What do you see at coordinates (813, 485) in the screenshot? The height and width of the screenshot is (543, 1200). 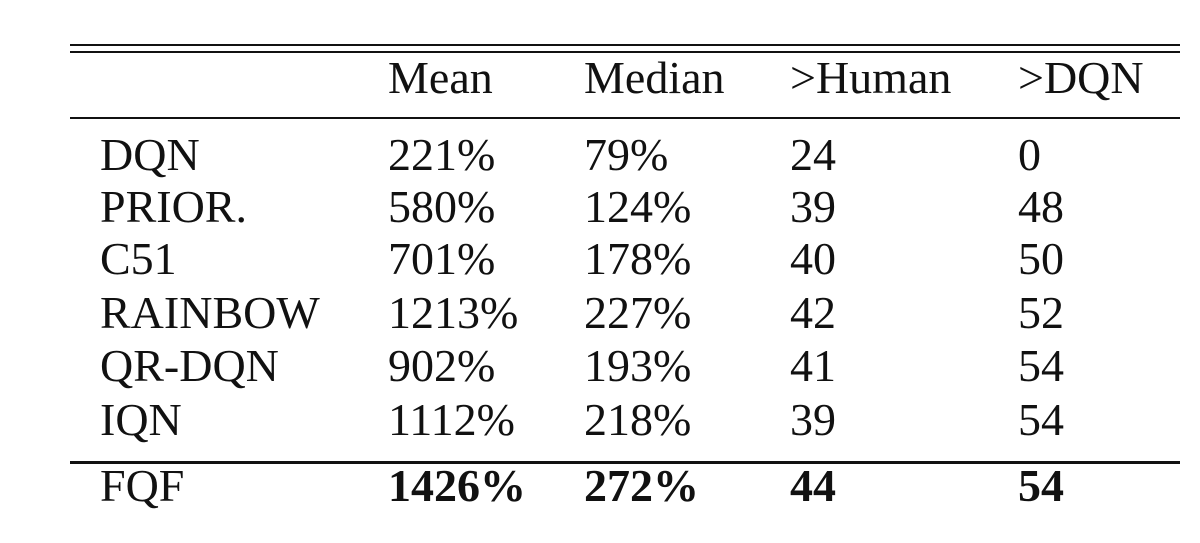 I see `table-cell: 44` at bounding box center [813, 485].